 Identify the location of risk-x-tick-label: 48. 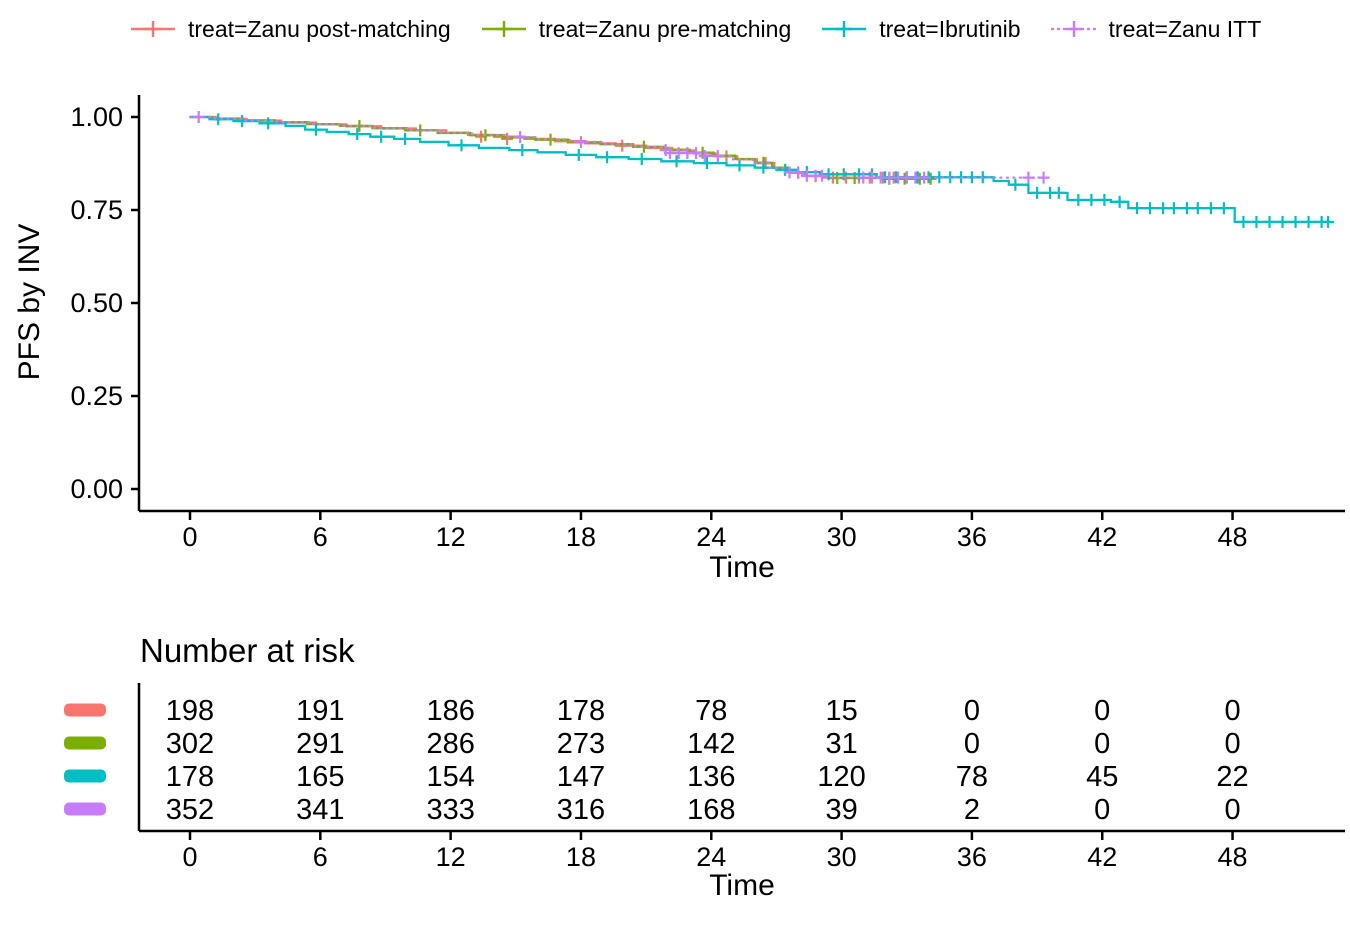
(1233, 857).